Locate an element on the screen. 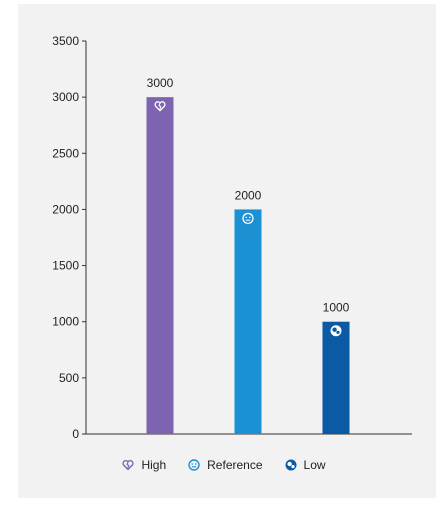  data-label: 1000 is located at coordinates (336, 308).